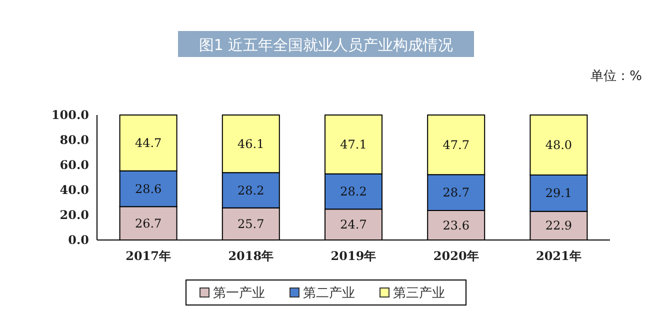 The height and width of the screenshot is (326, 662). Describe the element at coordinates (148, 223) in the screenshot. I see `data-label: 26.7` at that location.